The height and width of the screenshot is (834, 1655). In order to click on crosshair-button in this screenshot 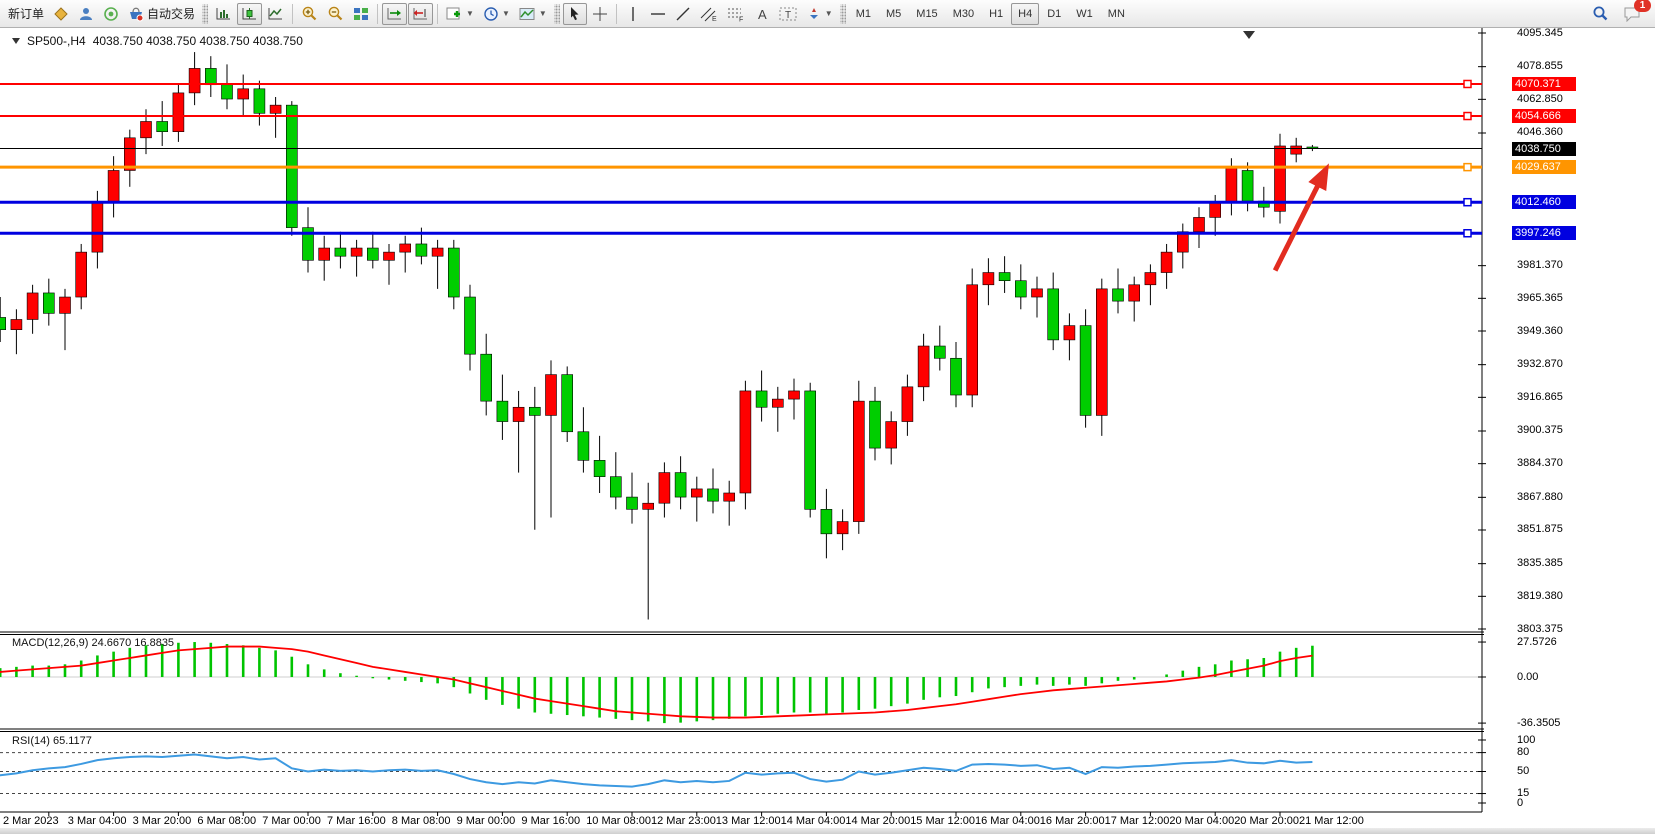, I will do `click(600, 14)`.